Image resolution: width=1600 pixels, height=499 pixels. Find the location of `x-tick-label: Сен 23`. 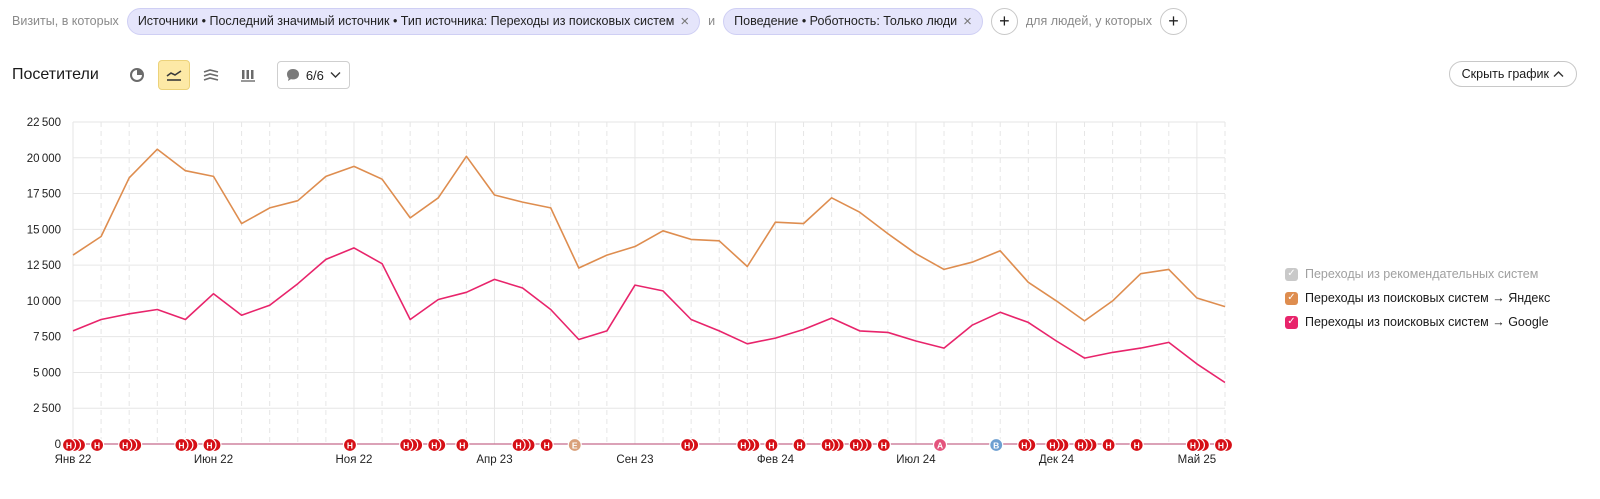

x-tick-label: Сен 23 is located at coordinates (634, 460).